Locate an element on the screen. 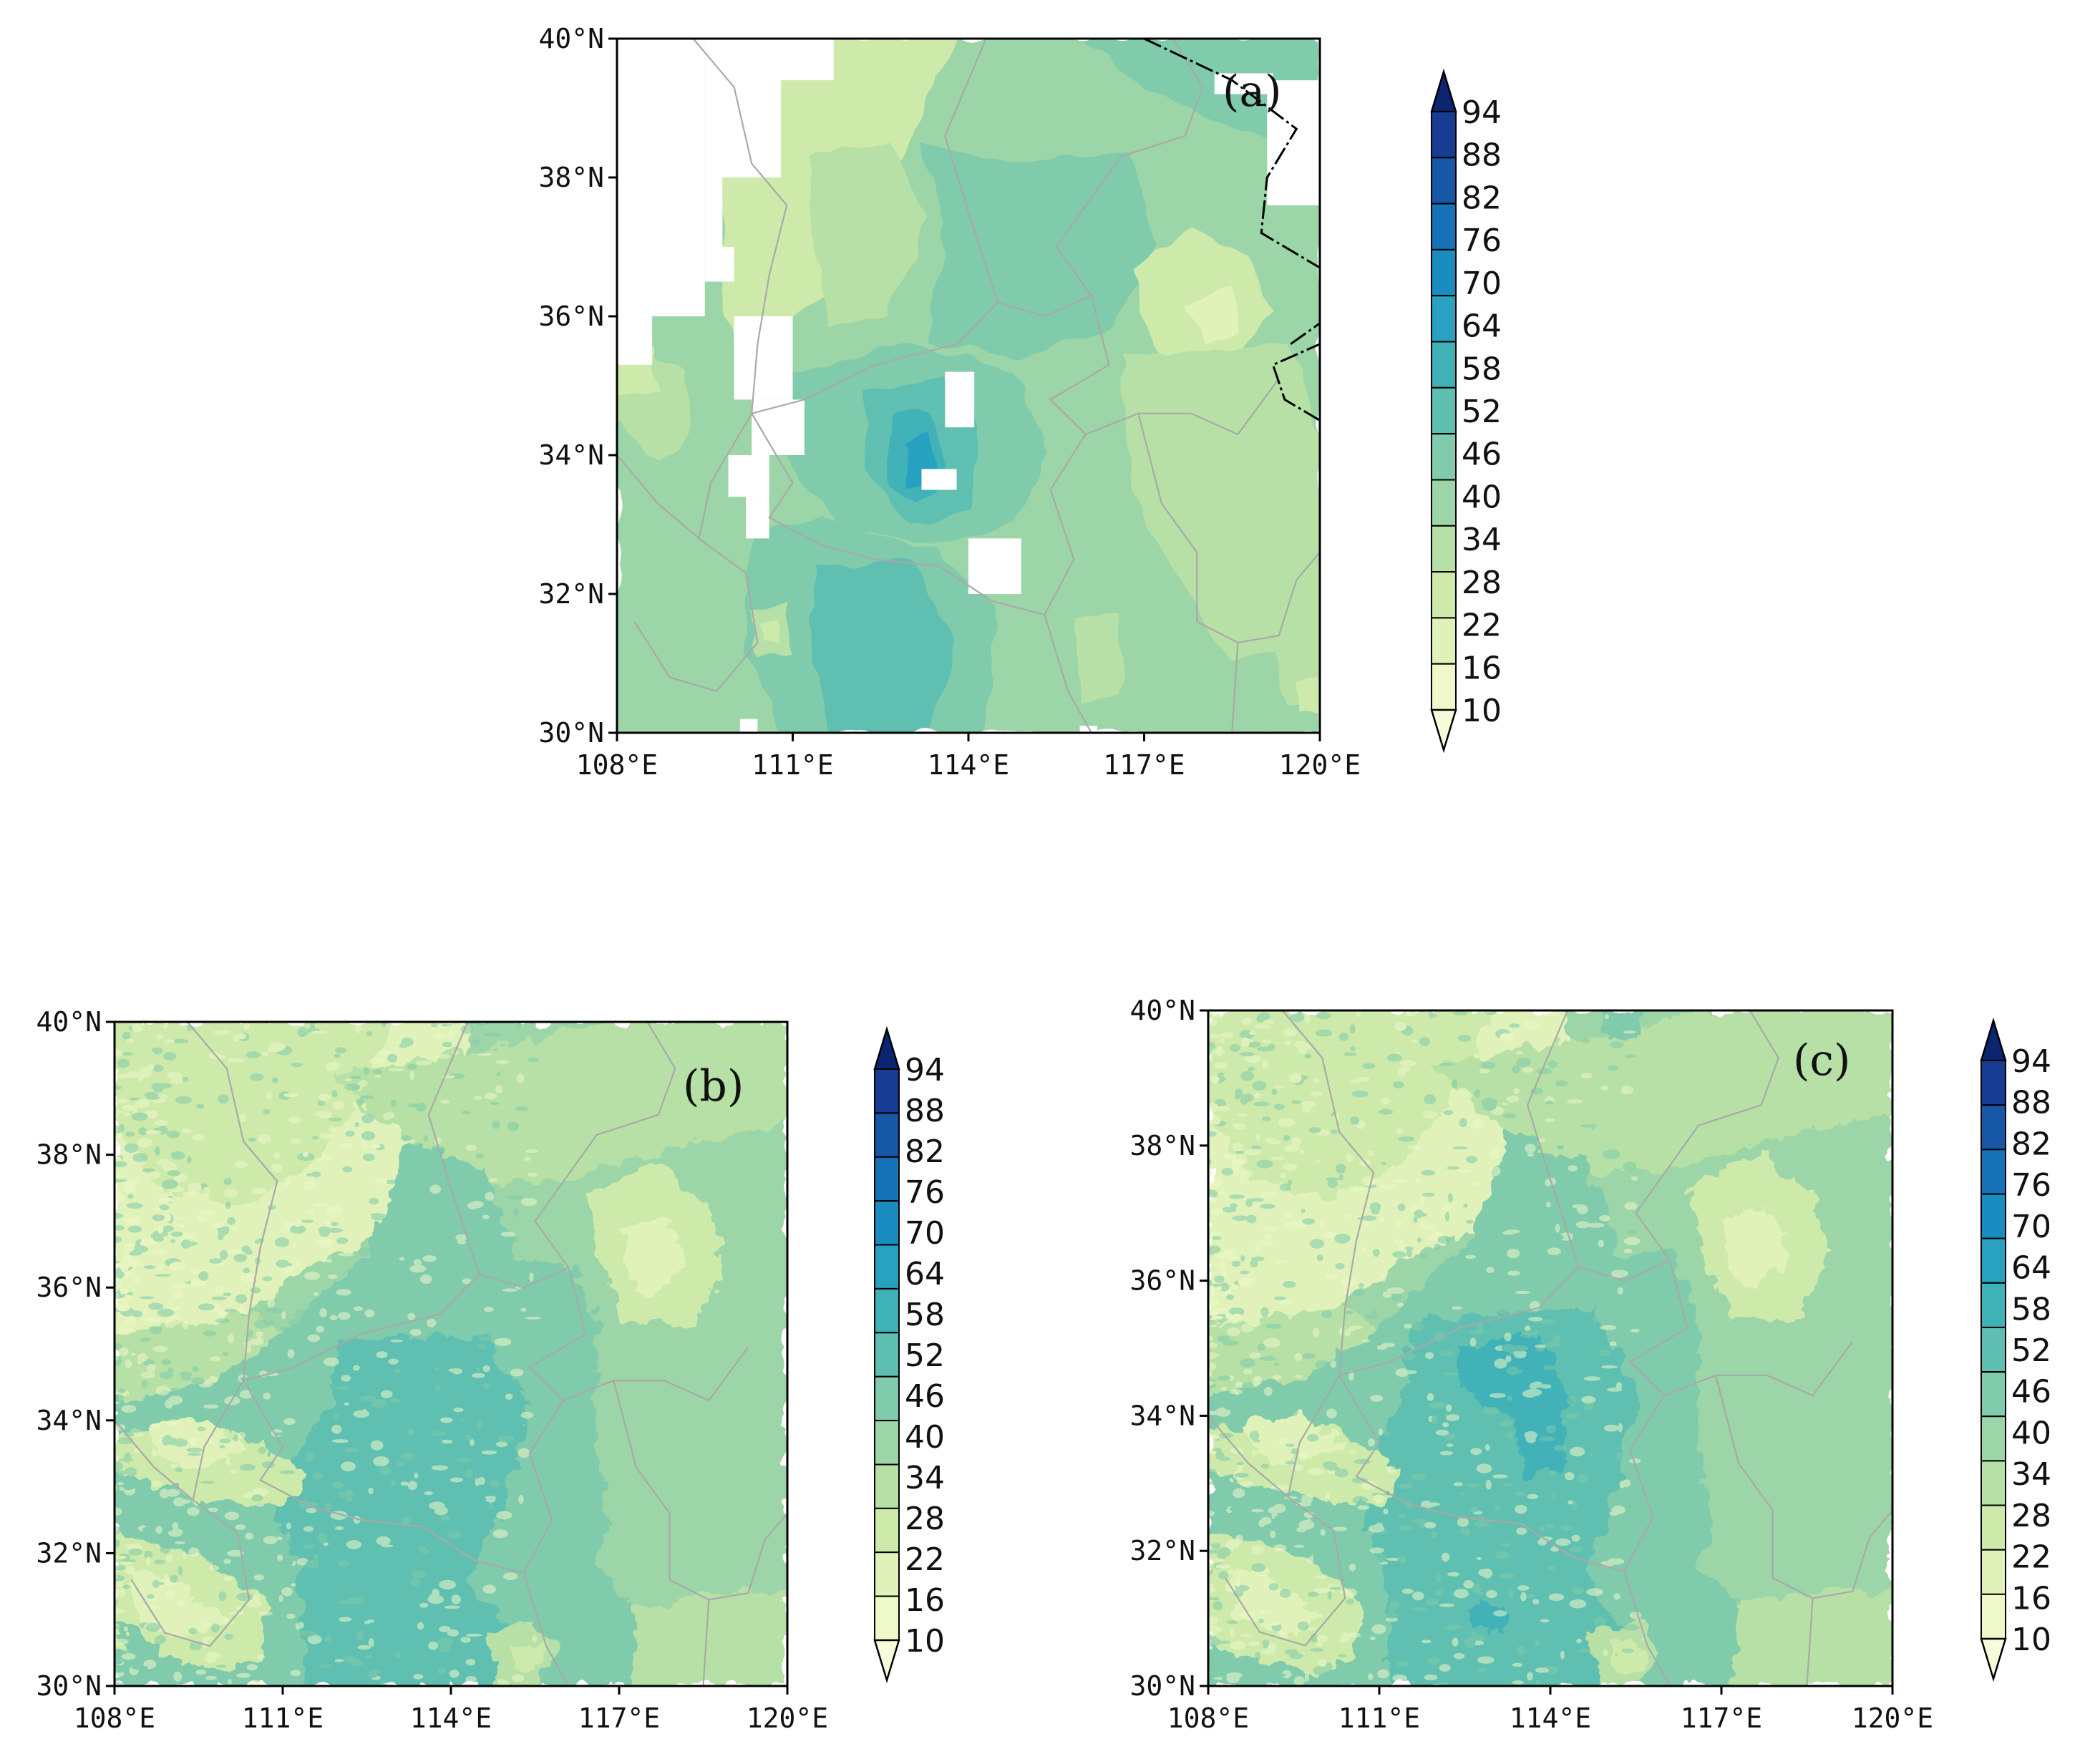 This screenshot has width=2080, height=1764. panel-a-province-border is located at coordinates (696, 553).